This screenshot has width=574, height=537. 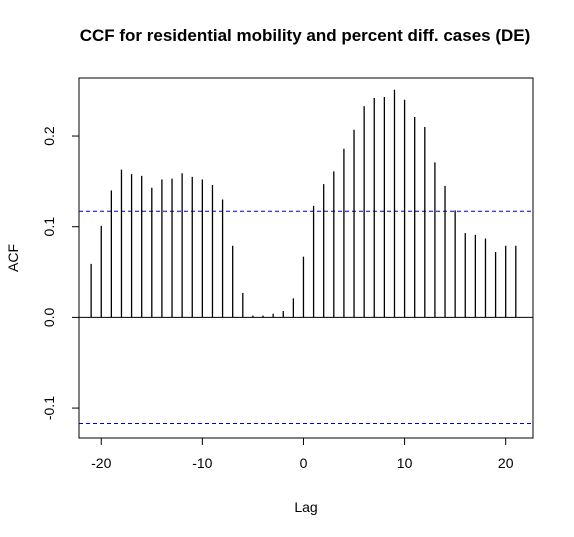 What do you see at coordinates (101, 463) in the screenshot?
I see `x-tick-label: -20` at bounding box center [101, 463].